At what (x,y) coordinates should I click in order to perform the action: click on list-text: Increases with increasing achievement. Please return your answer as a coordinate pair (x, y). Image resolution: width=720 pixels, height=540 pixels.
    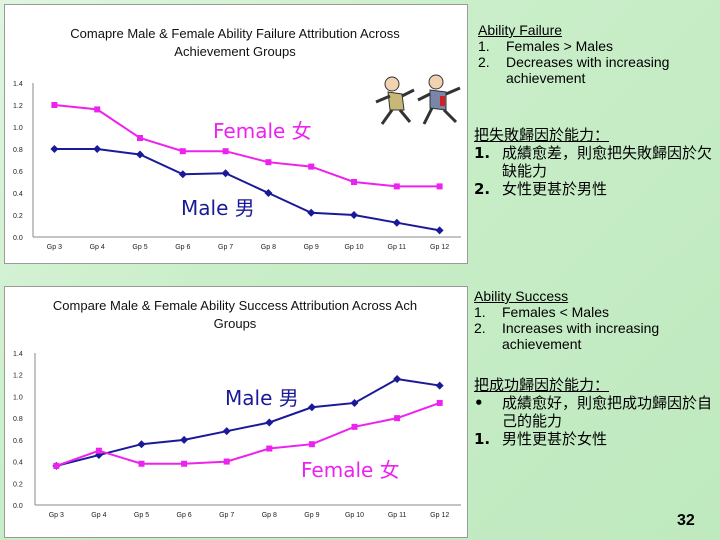
    Looking at the image, I should click on (581, 336).